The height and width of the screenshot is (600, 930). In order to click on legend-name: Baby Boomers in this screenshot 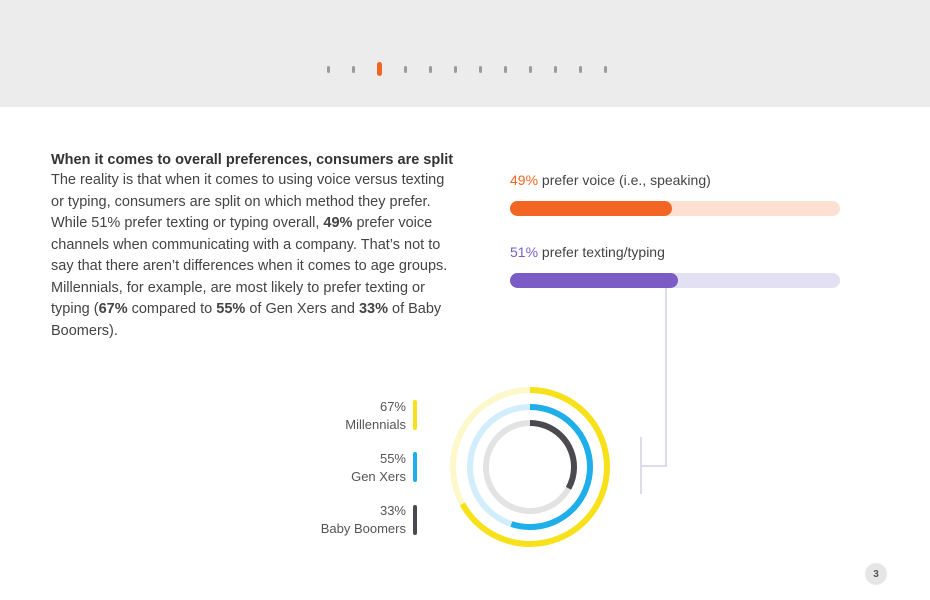, I will do `click(363, 528)`.